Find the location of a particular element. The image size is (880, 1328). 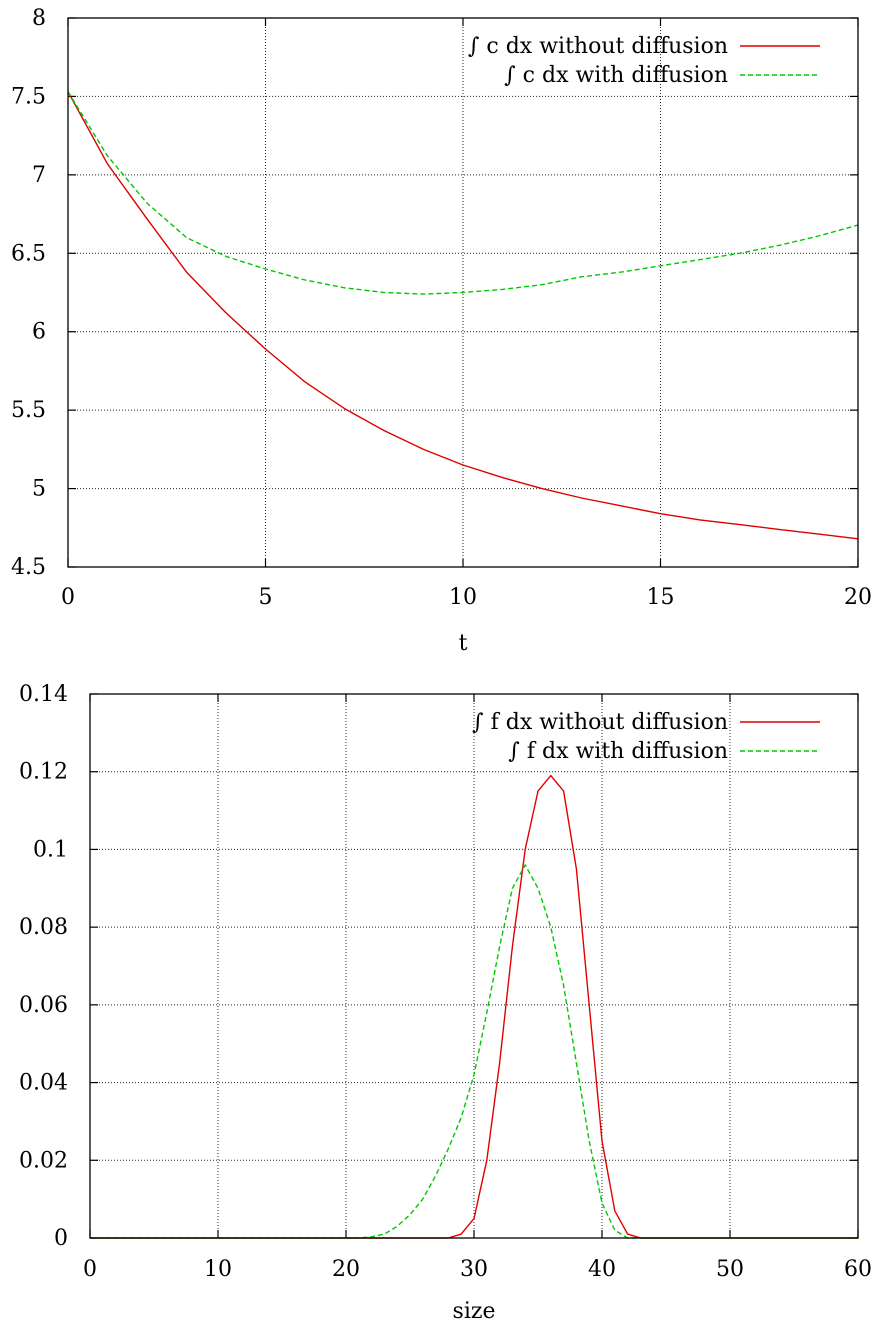

y-tick-label: 0.12 is located at coordinates (43, 772).